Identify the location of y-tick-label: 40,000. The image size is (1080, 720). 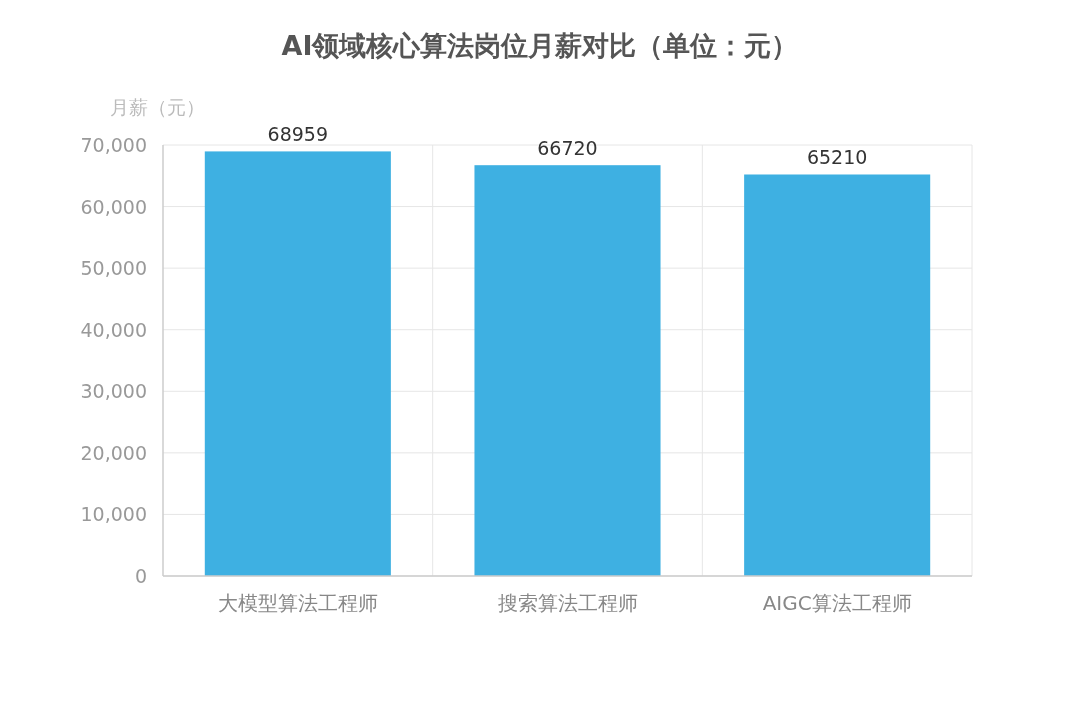
(113, 329).